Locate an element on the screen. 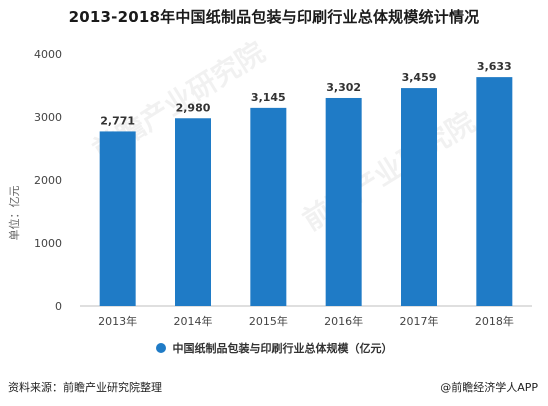 The height and width of the screenshot is (406, 548). legend-swatch is located at coordinates (160, 348).